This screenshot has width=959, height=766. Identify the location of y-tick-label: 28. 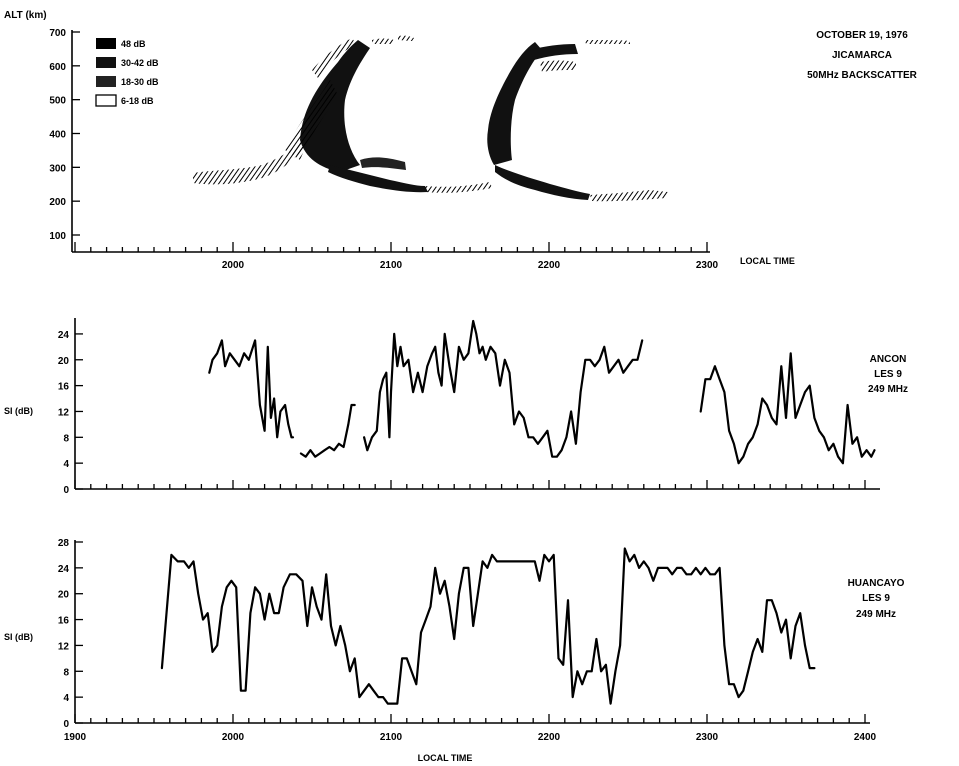
(64, 543).